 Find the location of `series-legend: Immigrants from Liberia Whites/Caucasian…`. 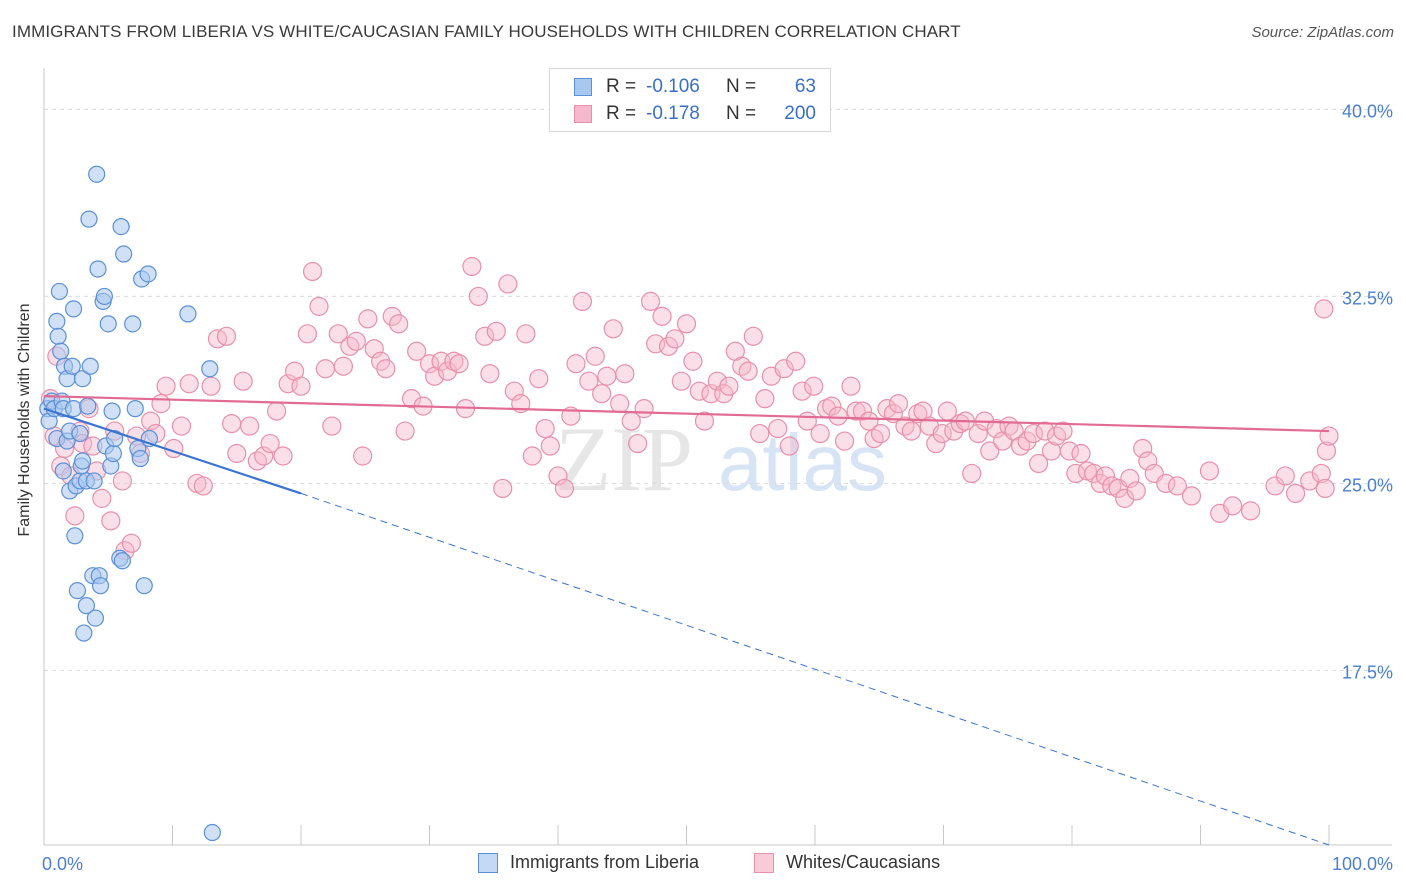

series-legend: Immigrants from Liberia Whites/Caucasian… is located at coordinates (703, 865).